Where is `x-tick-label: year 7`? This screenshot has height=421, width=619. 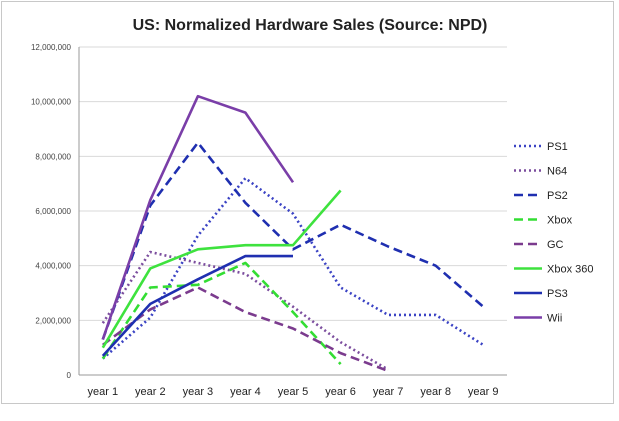
x-tick-label: year 7 is located at coordinates (388, 392).